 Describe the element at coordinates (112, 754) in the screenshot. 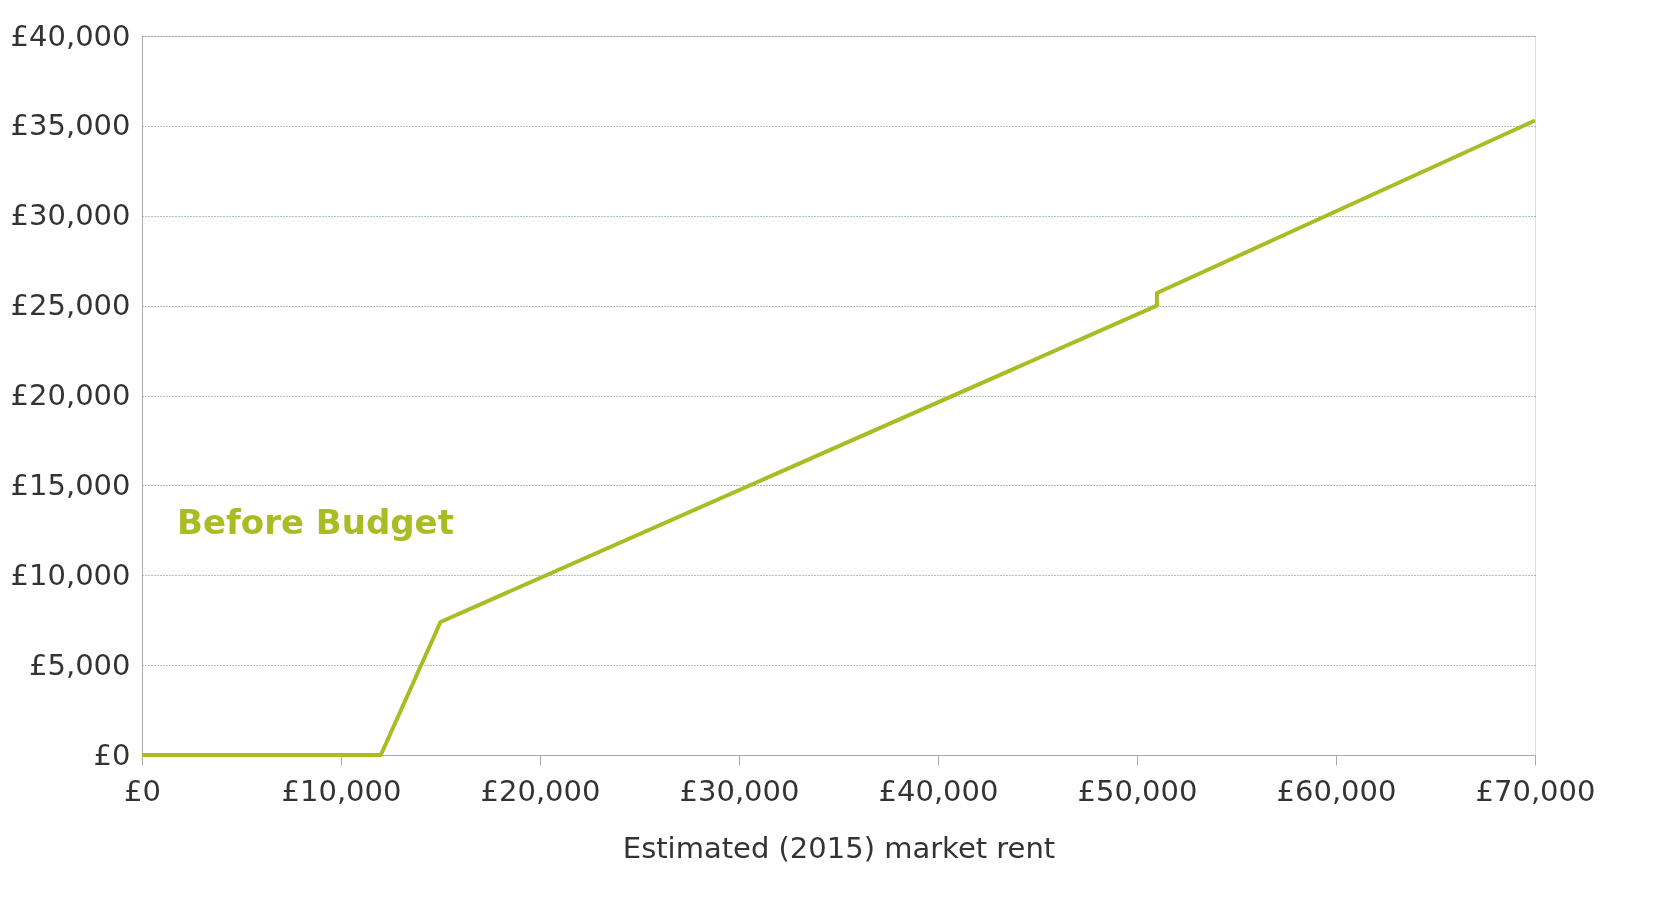

I see `y-tick-label: £0` at that location.